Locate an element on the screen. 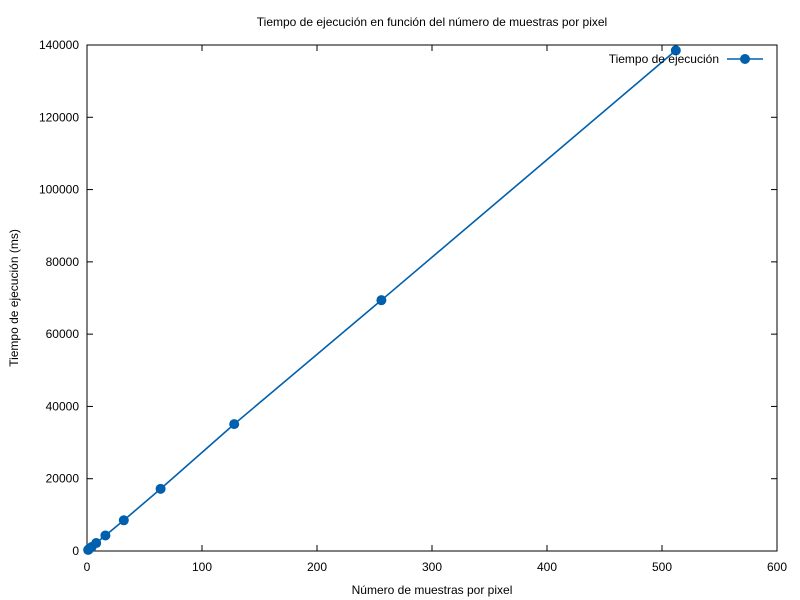 The image size is (800, 600). x-tick-label: 600 is located at coordinates (777, 567).